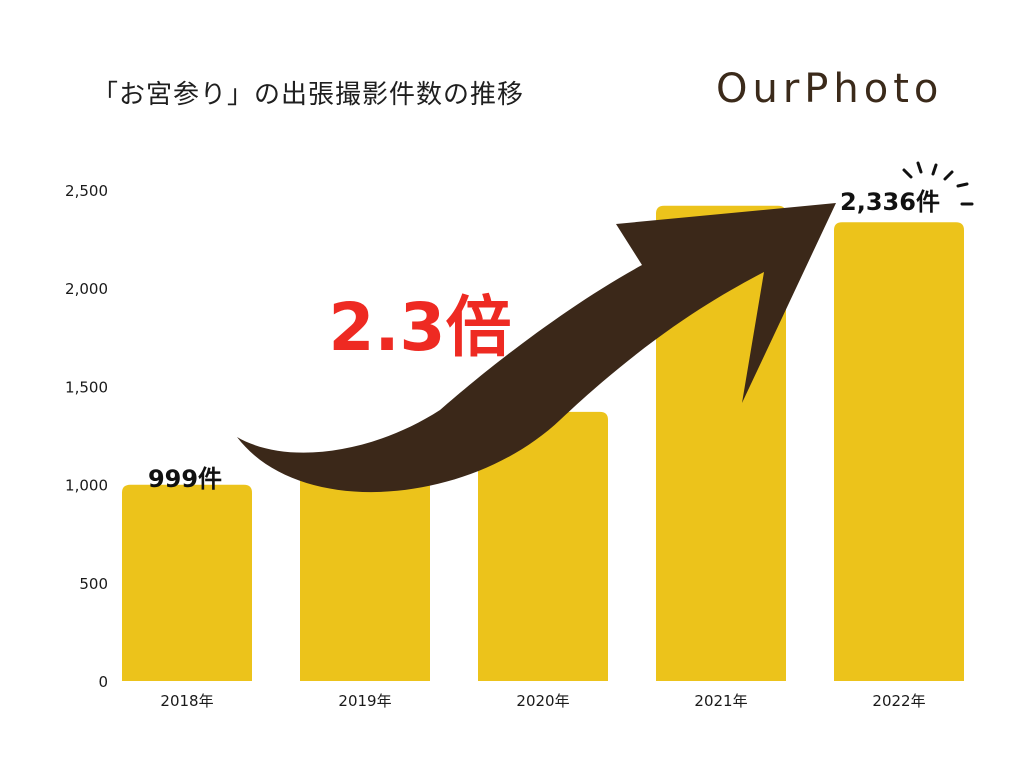 The image size is (1024, 768). What do you see at coordinates (830, 89) in the screenshot?
I see `ourphoto-logo: OurPhoto` at bounding box center [830, 89].